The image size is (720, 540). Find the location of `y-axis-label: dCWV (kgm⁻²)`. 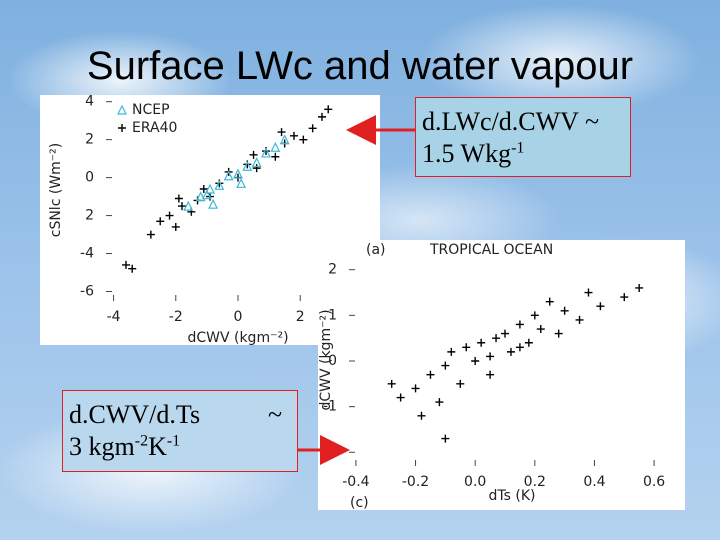

y-axis-label: dCWV (kgm⁻²) is located at coordinates (326, 359).